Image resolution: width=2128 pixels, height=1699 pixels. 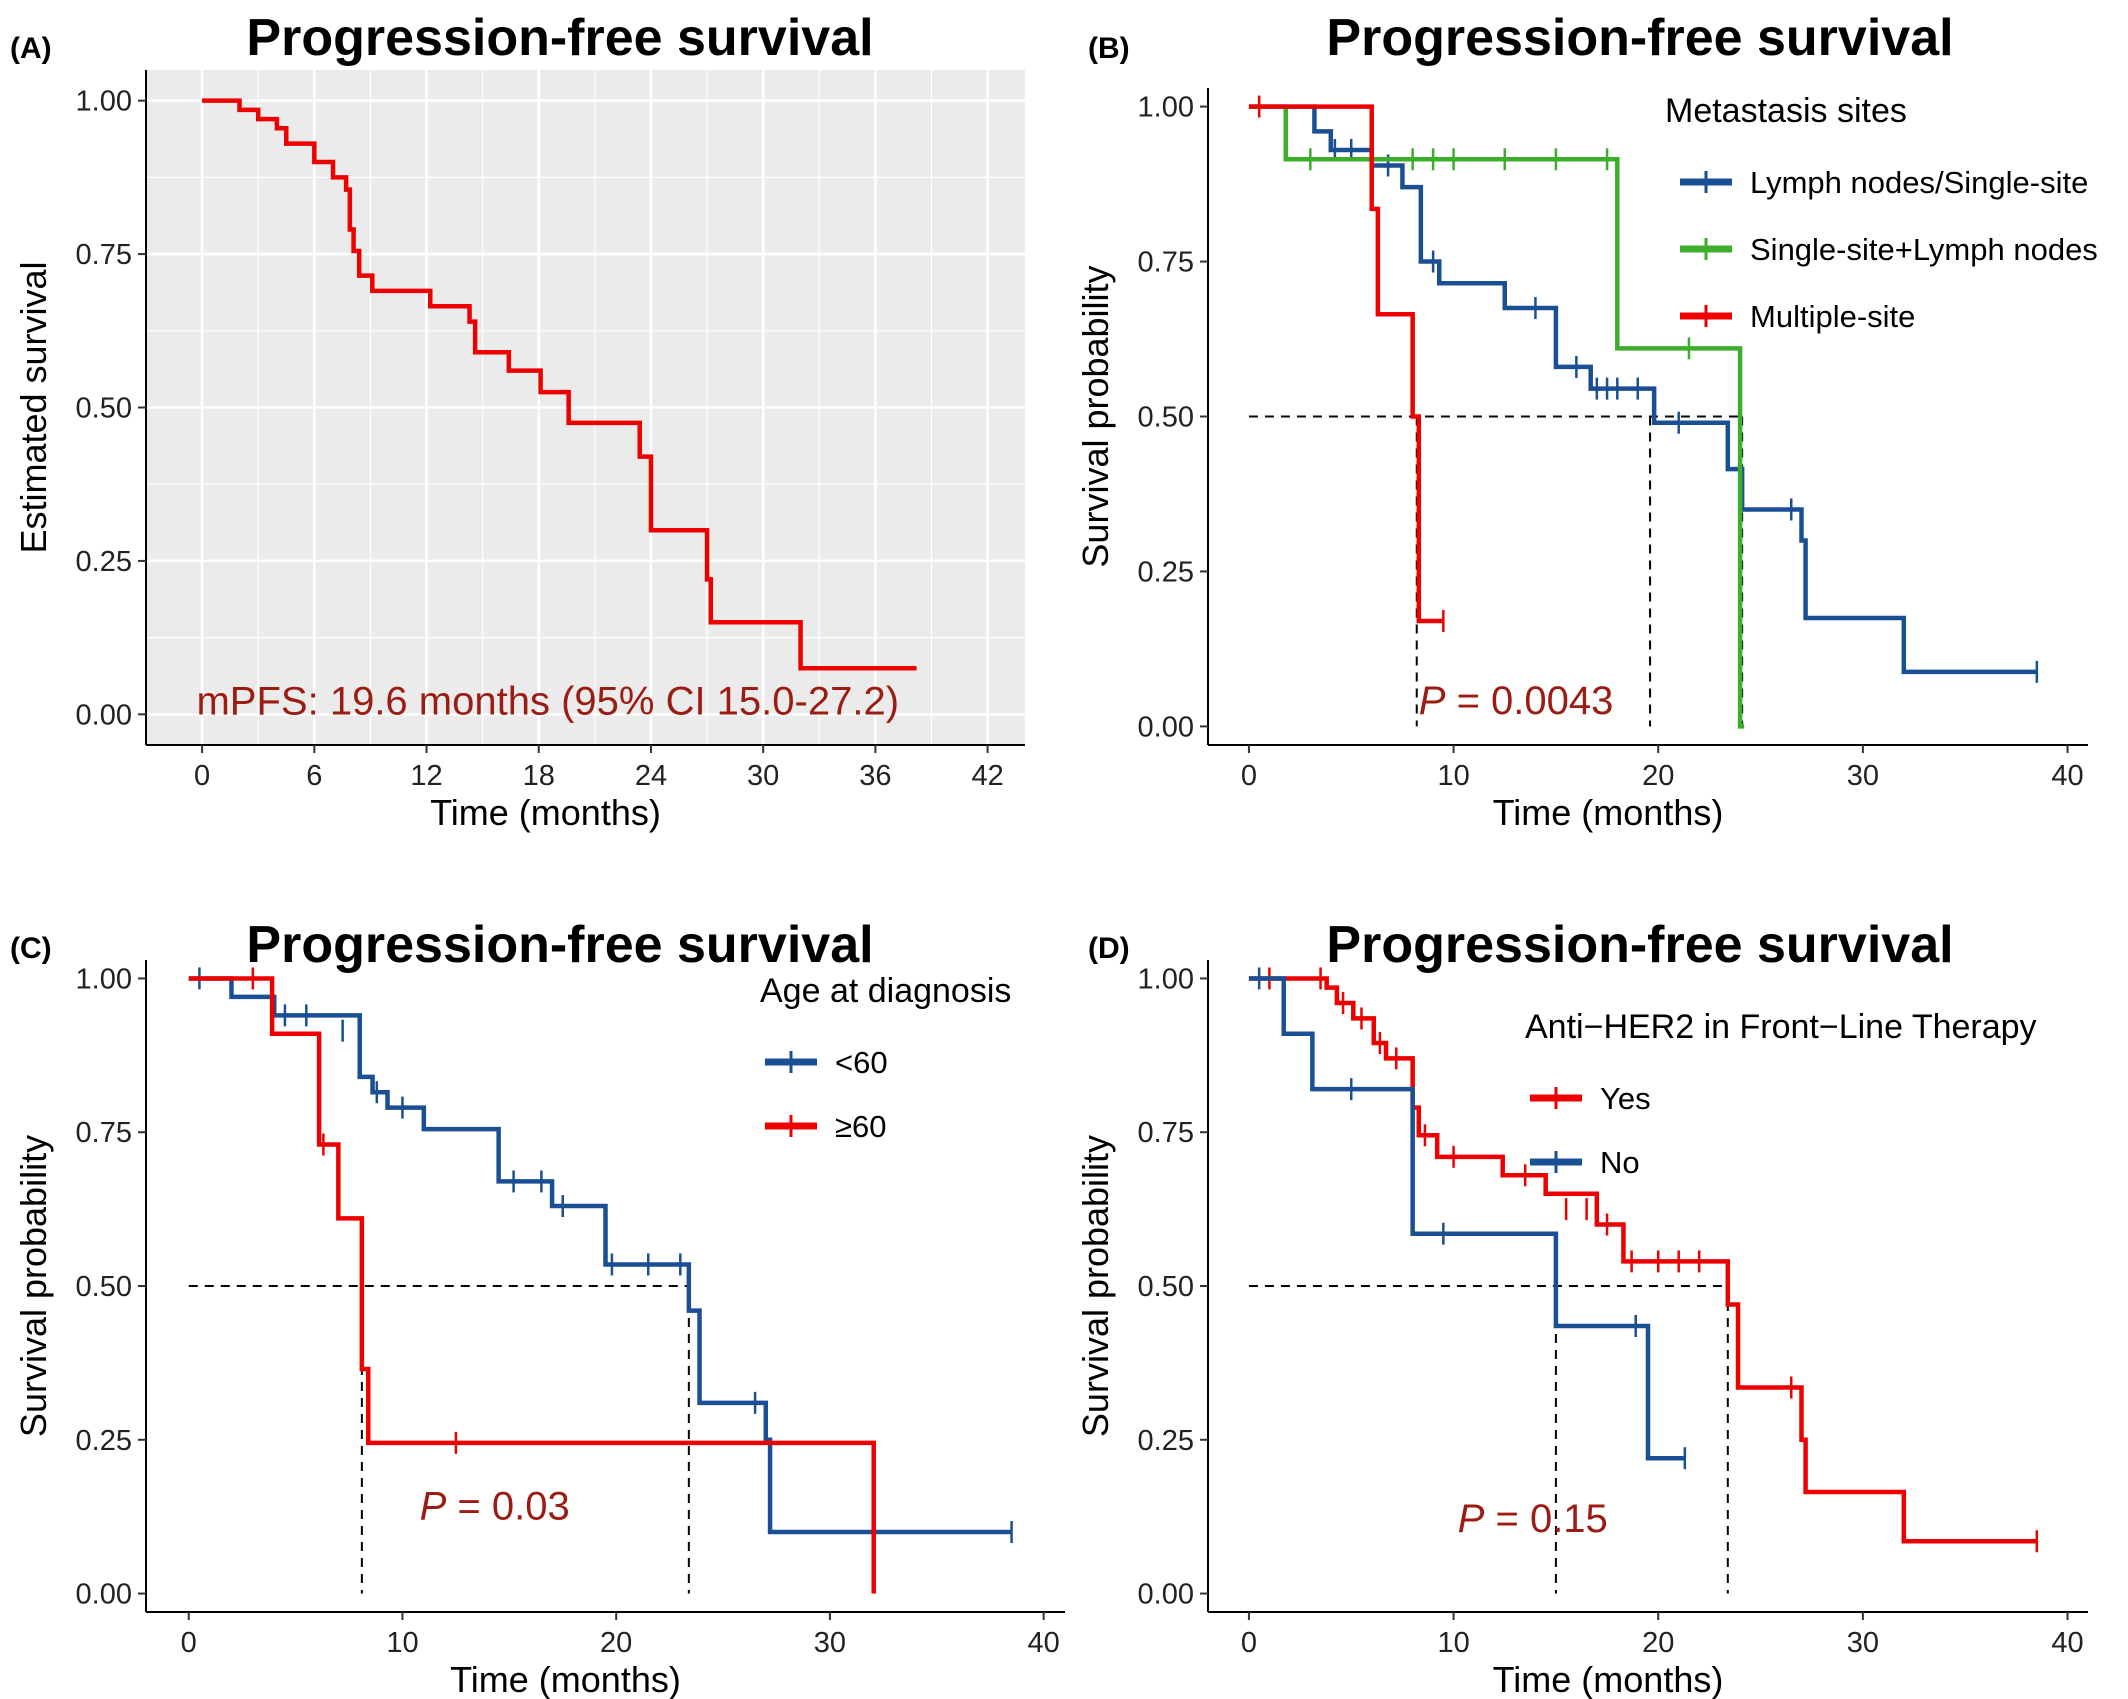 I want to click on legend-label: <60, so click(x=861, y=1062).